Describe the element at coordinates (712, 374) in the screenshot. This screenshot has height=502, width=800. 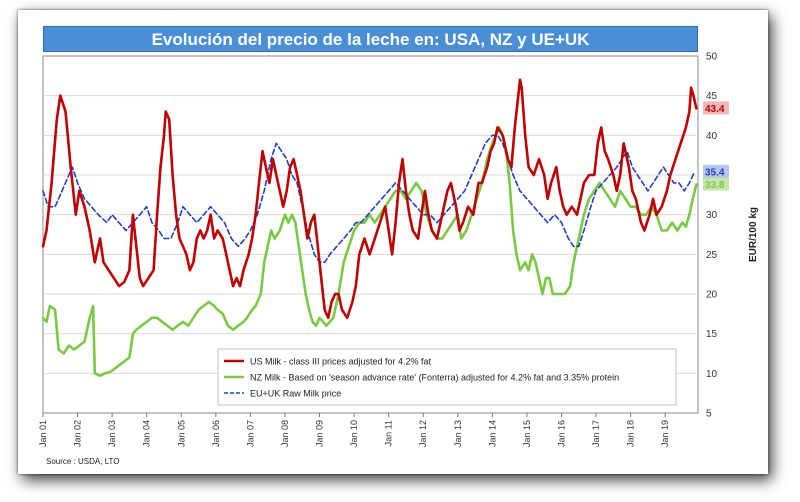
I see `y-tick-label: 10` at that location.